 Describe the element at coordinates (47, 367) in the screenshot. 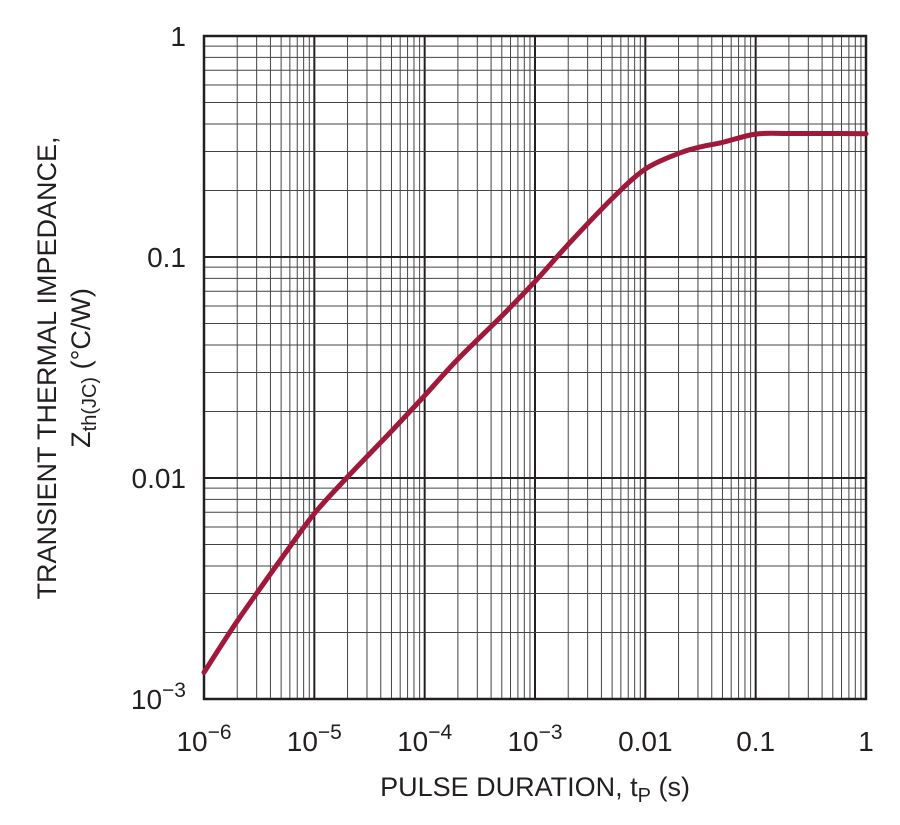

I see `y-axis-label-line1: TRANSIENT THERMAL IMPEDANCE,` at that location.